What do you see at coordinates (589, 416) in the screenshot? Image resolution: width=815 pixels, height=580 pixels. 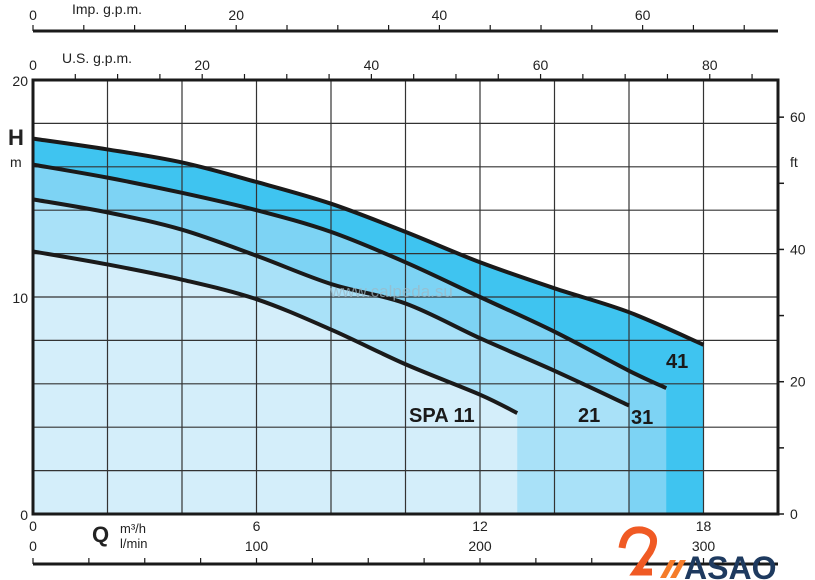 I see `series-label-21: 21` at bounding box center [589, 416].